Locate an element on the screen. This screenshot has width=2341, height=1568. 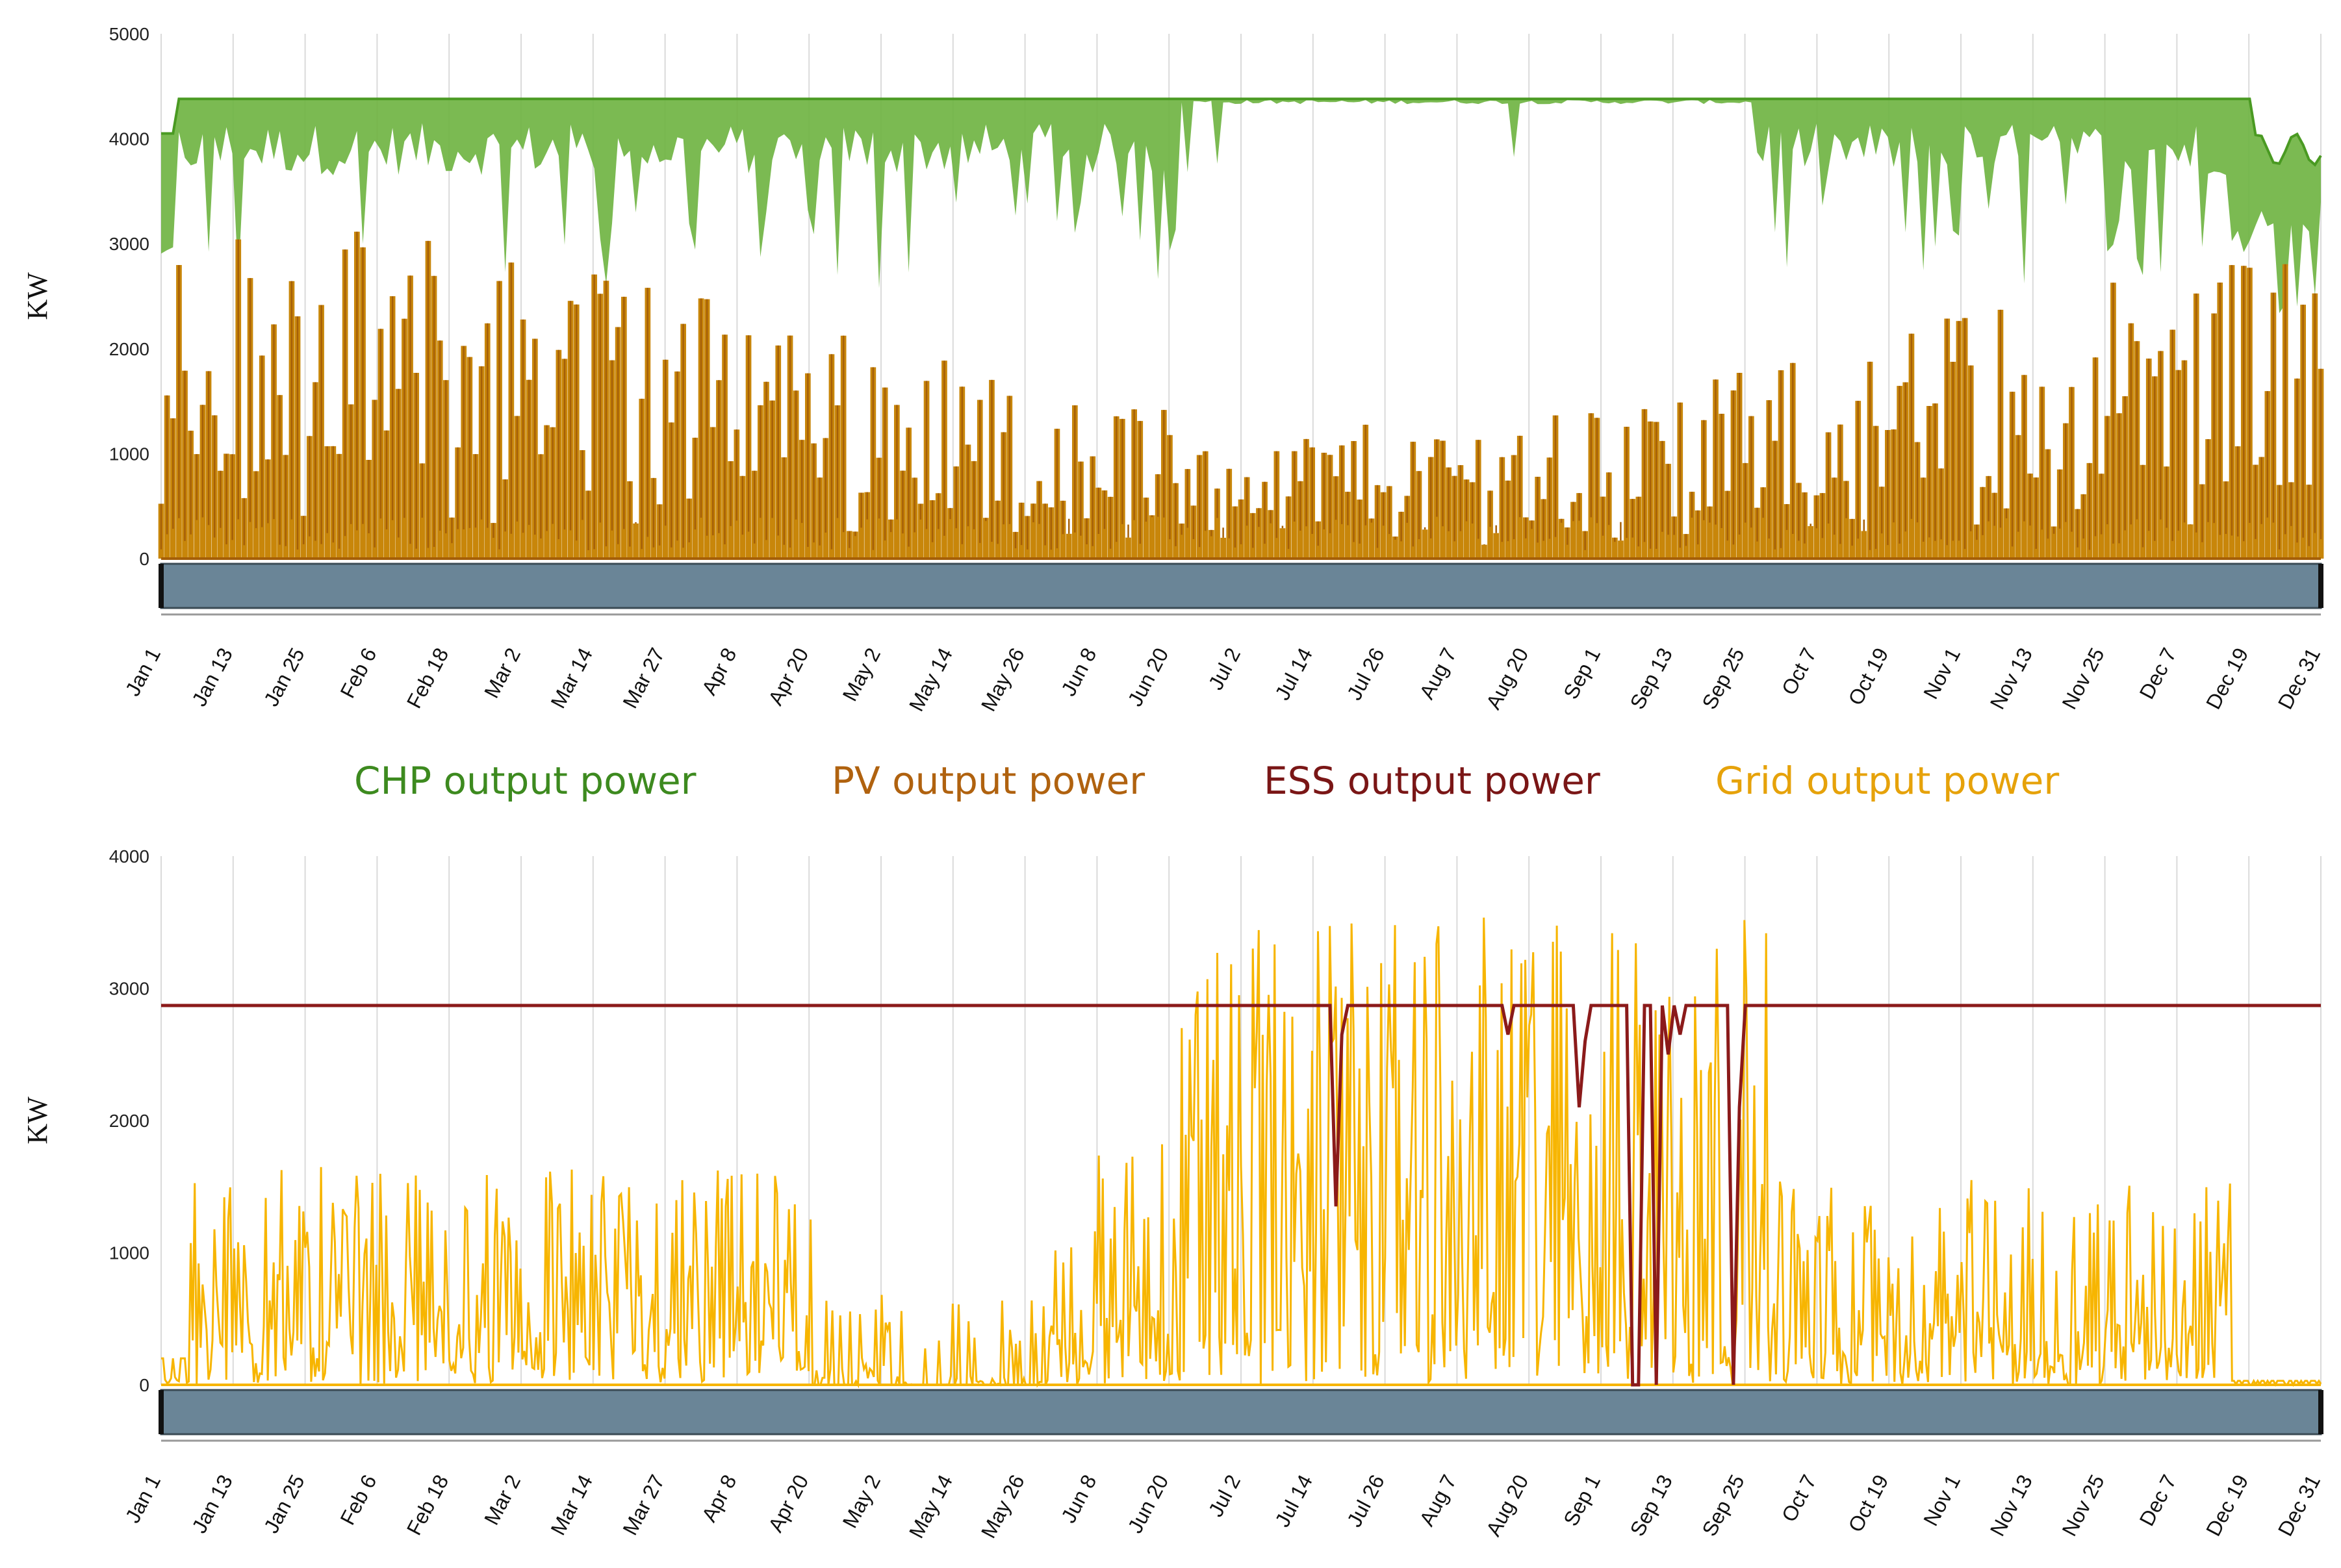
y-tick-label: 3000 is located at coordinates (129, 244).